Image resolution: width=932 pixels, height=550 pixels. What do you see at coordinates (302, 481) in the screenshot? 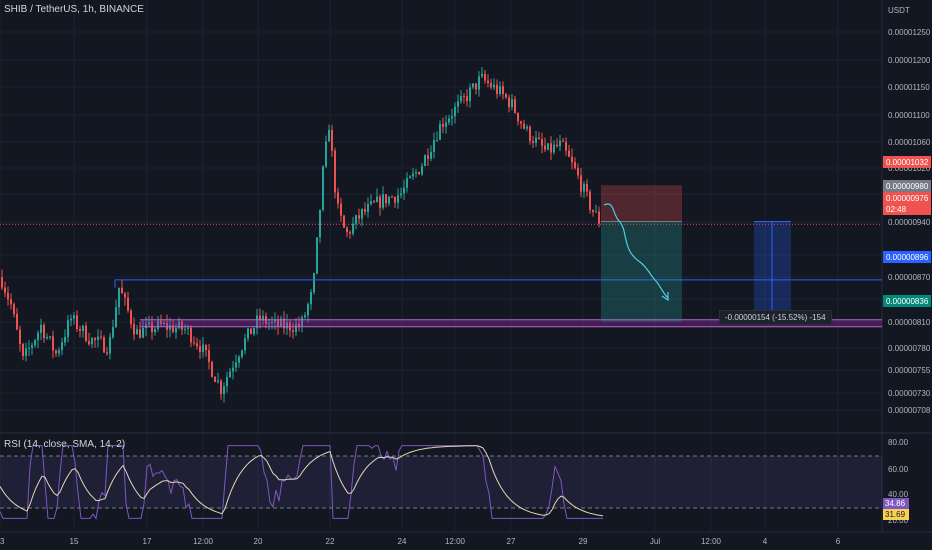
I see `rsi-sma-line` at bounding box center [302, 481].